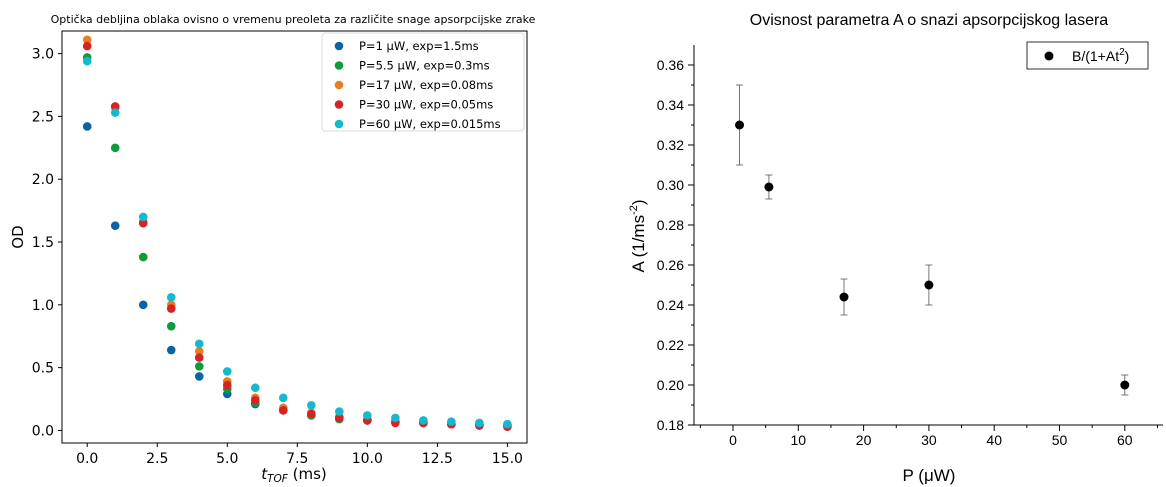 This screenshot has width=1166, height=487. Describe the element at coordinates (670, 385) in the screenshot. I see `right-y-tick-label: 0.20` at that location.